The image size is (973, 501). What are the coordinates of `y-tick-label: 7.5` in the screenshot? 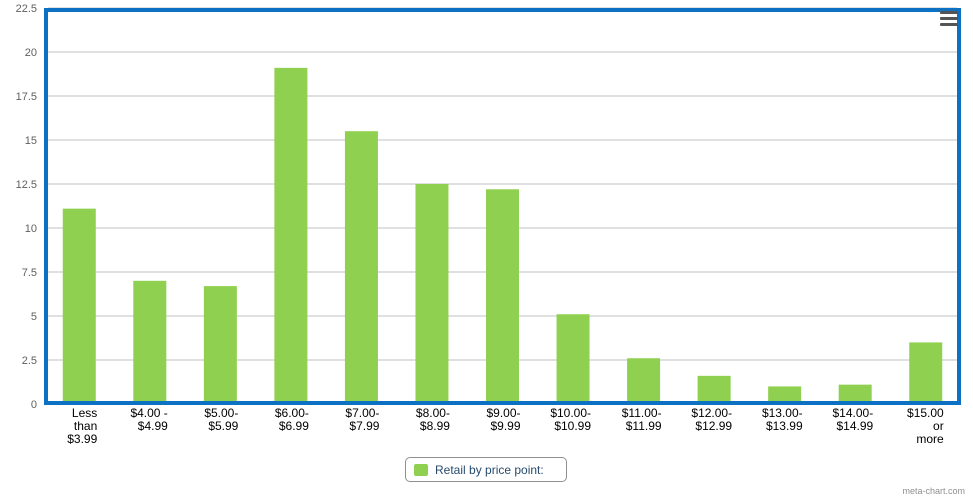 It's located at (29, 273).